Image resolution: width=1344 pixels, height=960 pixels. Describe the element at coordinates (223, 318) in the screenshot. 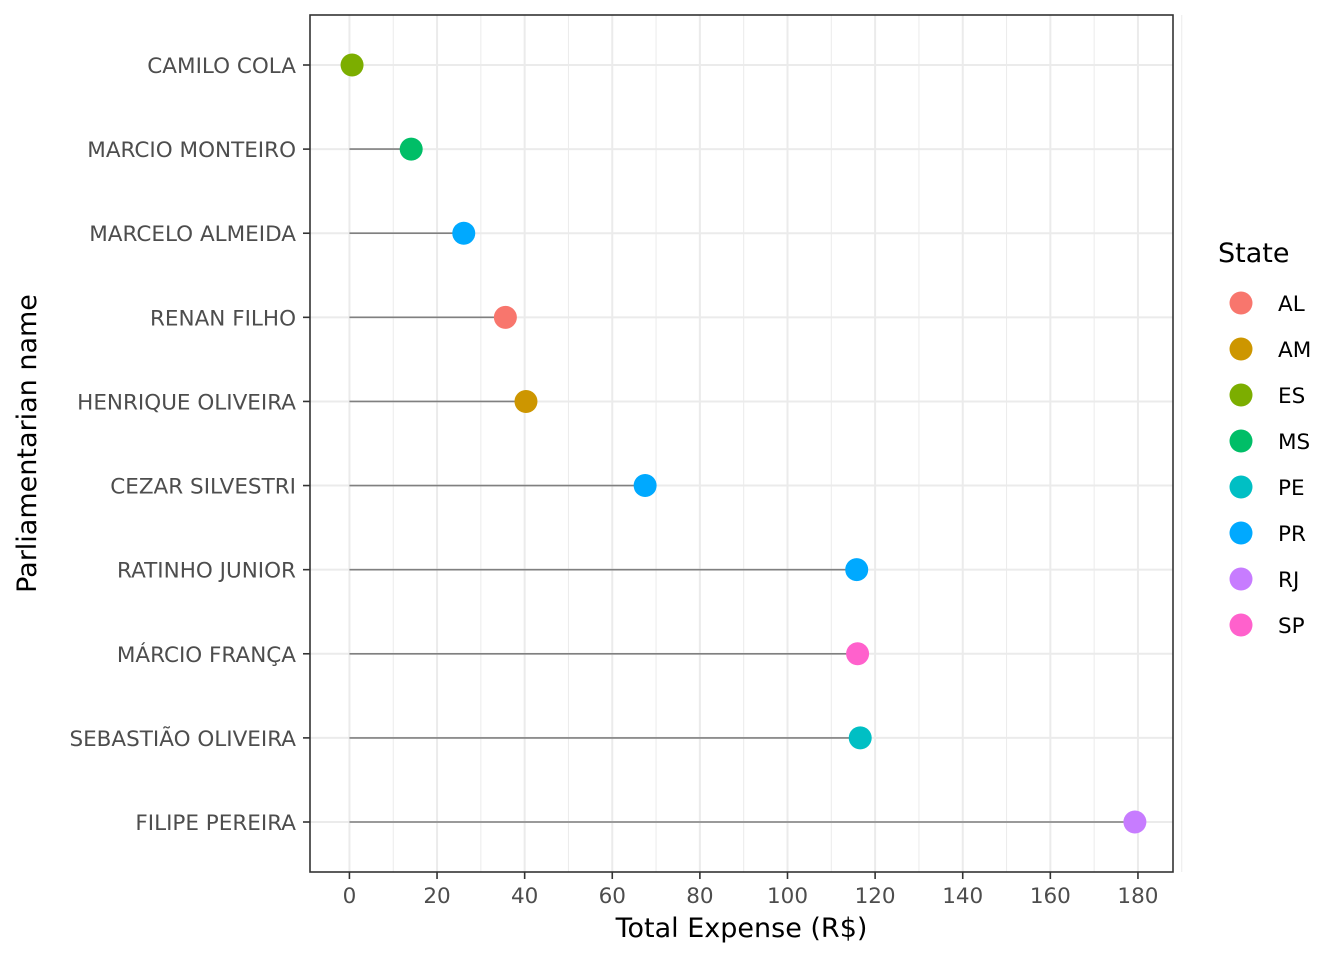

I see `y-tick-label: RENAN FILHO` at that location.